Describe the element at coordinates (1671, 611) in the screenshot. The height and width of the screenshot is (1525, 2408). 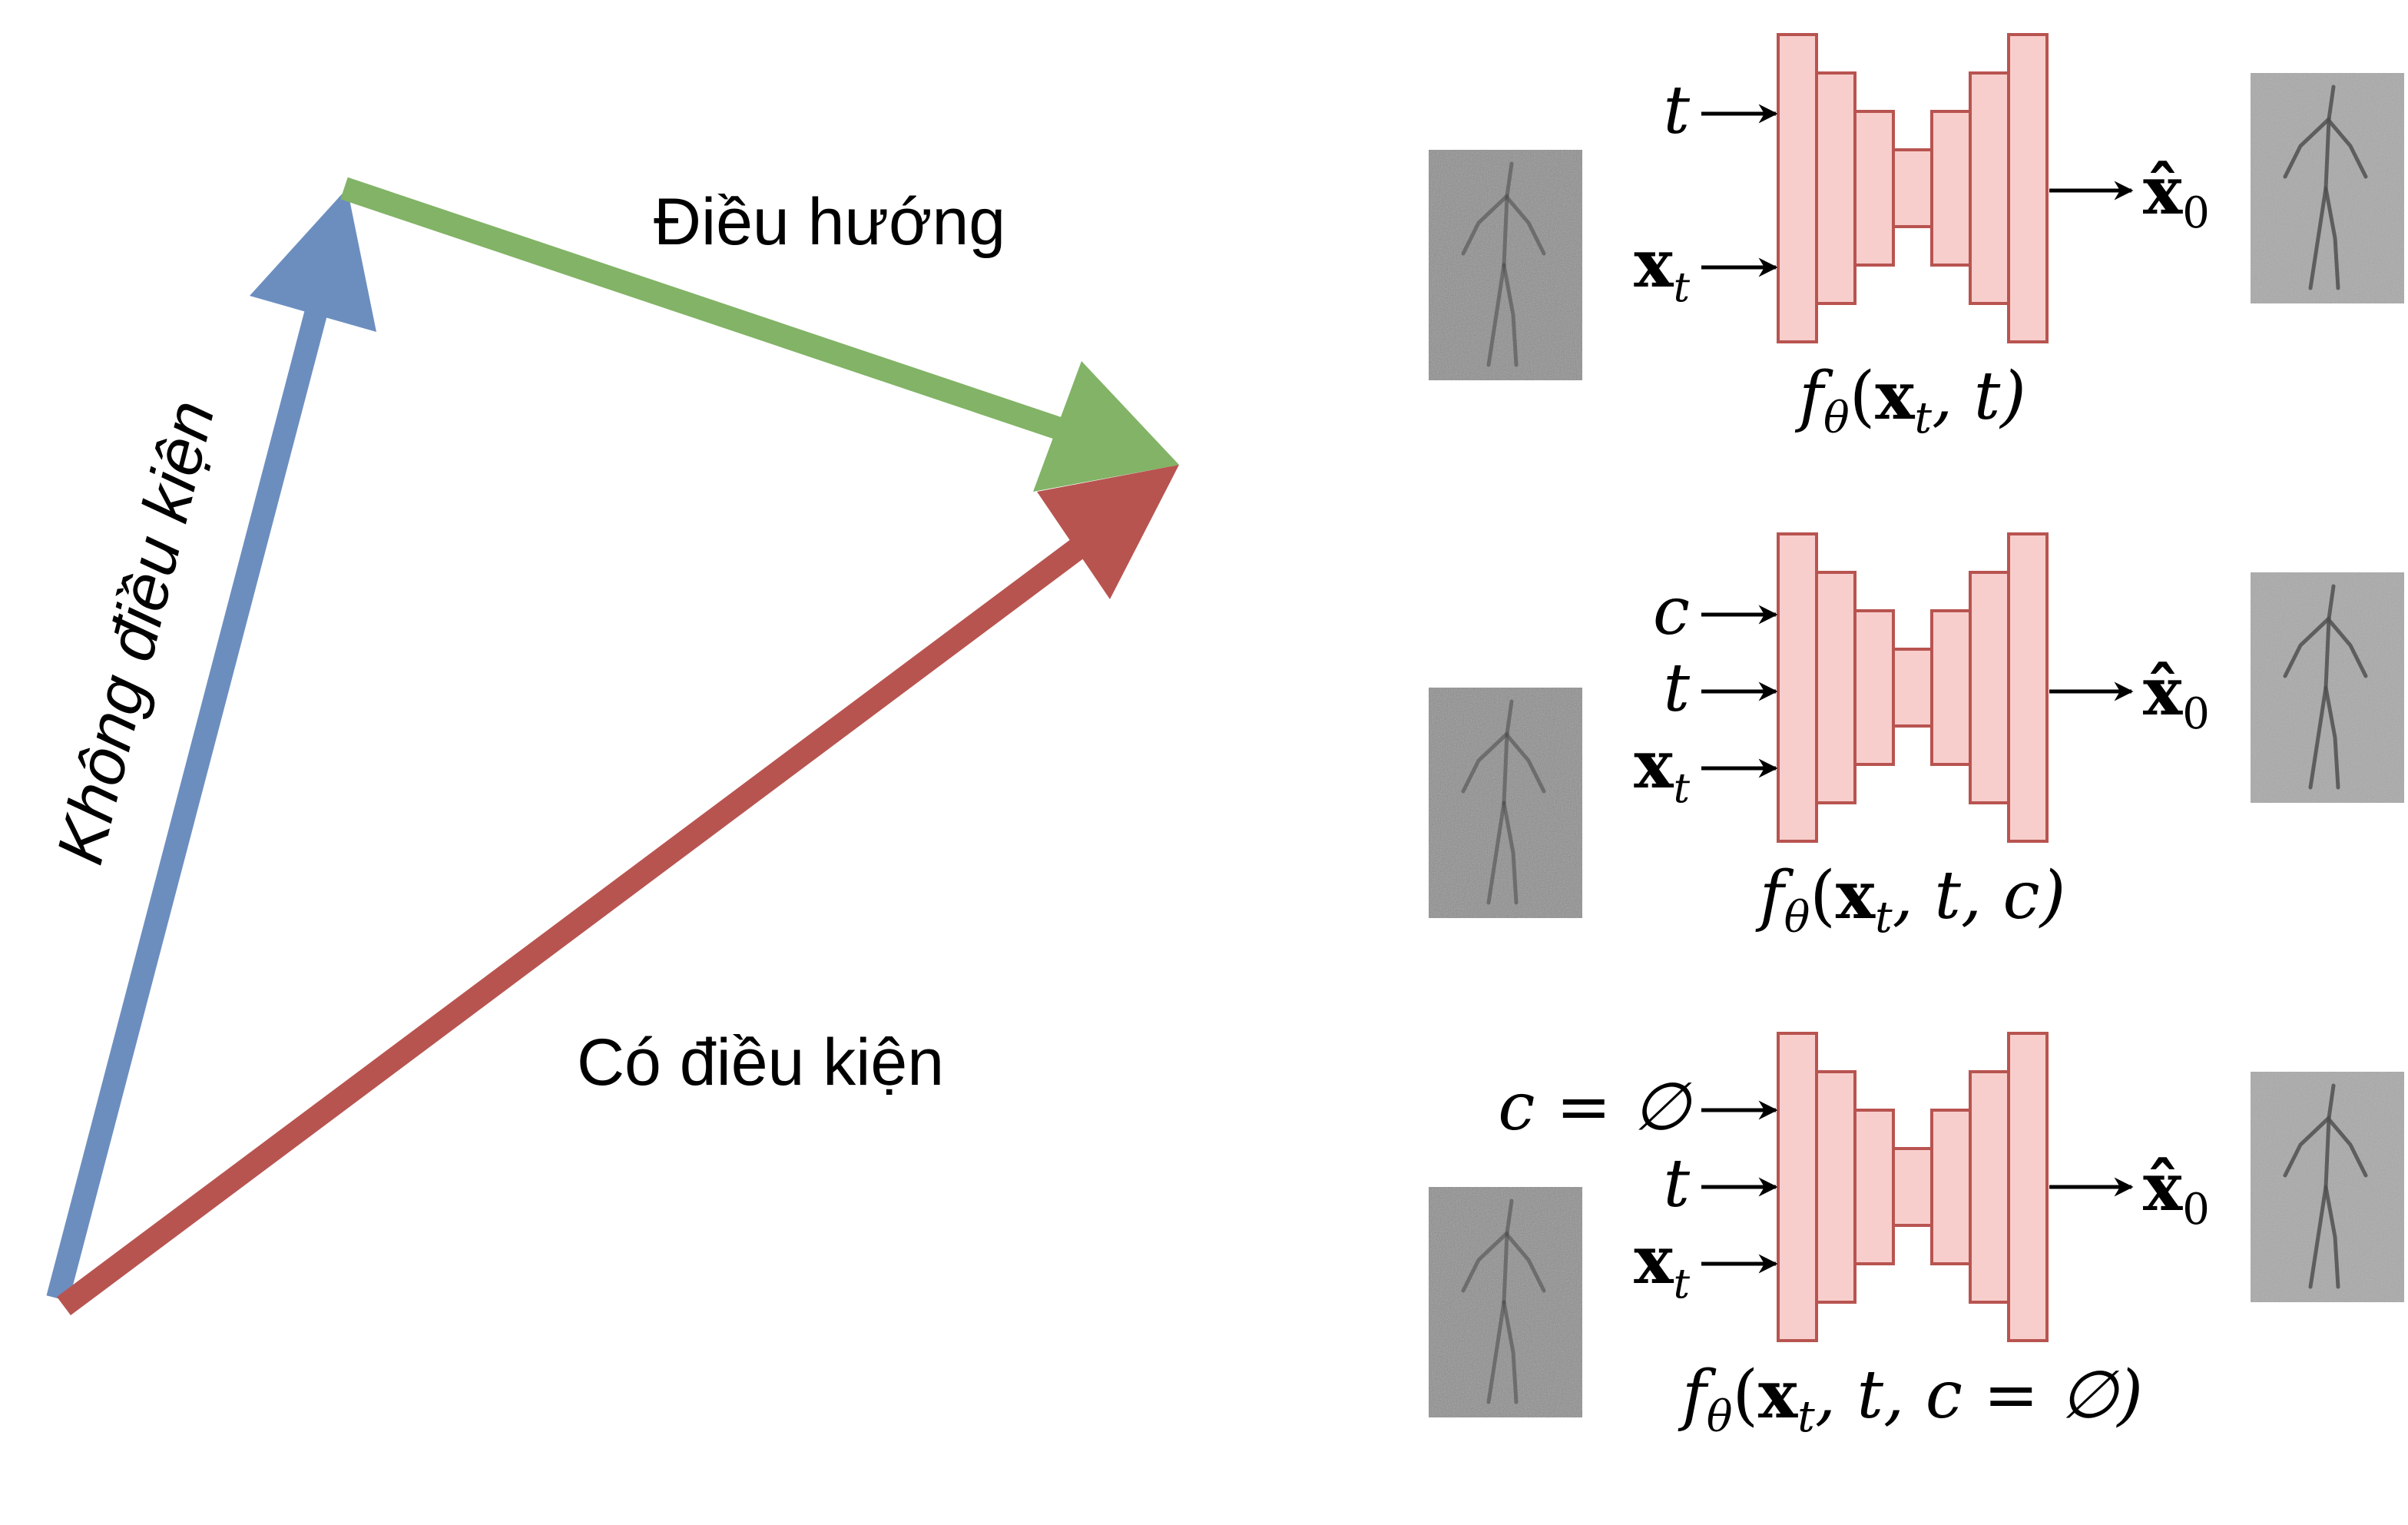
I see `input-symbol: c` at that location.